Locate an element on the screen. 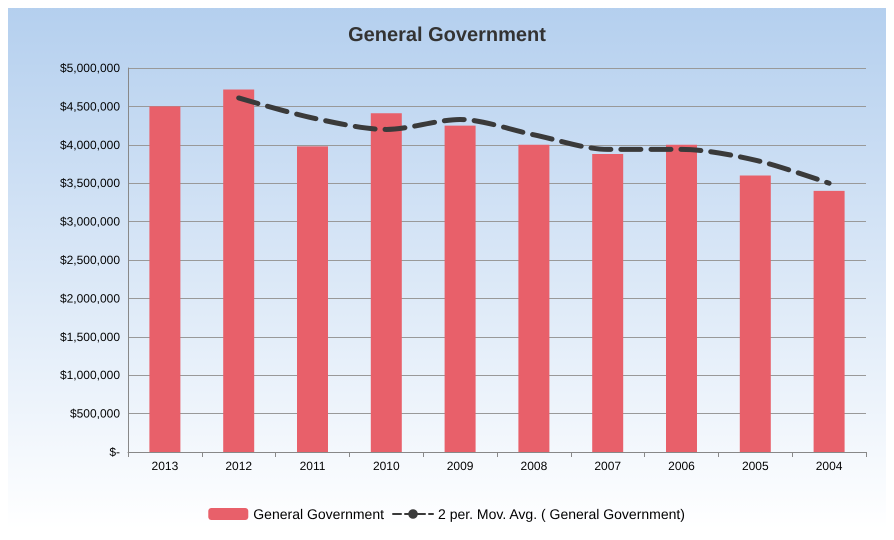  x-tick-label: 2007 is located at coordinates (608, 466).